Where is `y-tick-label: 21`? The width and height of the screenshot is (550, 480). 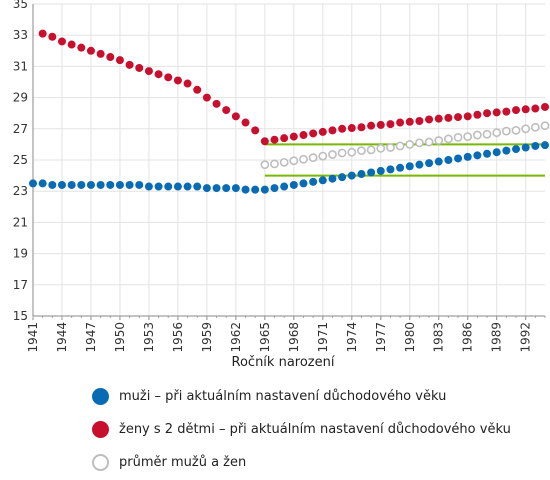
y-tick-label: 21 is located at coordinates (20, 222).